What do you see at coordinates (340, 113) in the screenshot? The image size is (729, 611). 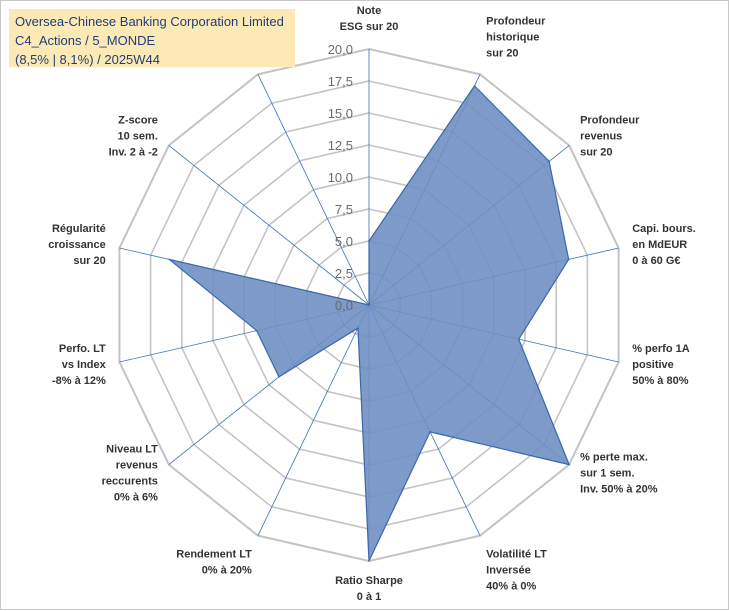 I see `tick-label-6: 15,0` at bounding box center [340, 113].